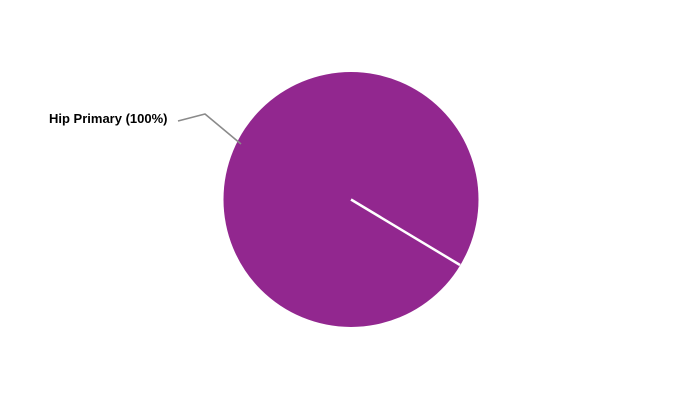 The width and height of the screenshot is (700, 400). Describe the element at coordinates (405, 232) in the screenshot. I see `slice-boundary-line` at that location.